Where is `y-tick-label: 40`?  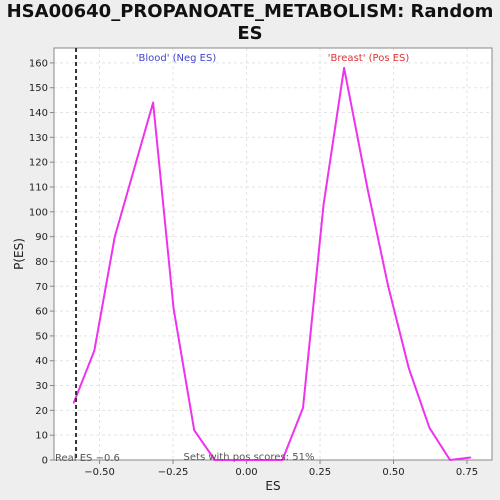
y-tick-label: 40 is located at coordinates (41, 361).